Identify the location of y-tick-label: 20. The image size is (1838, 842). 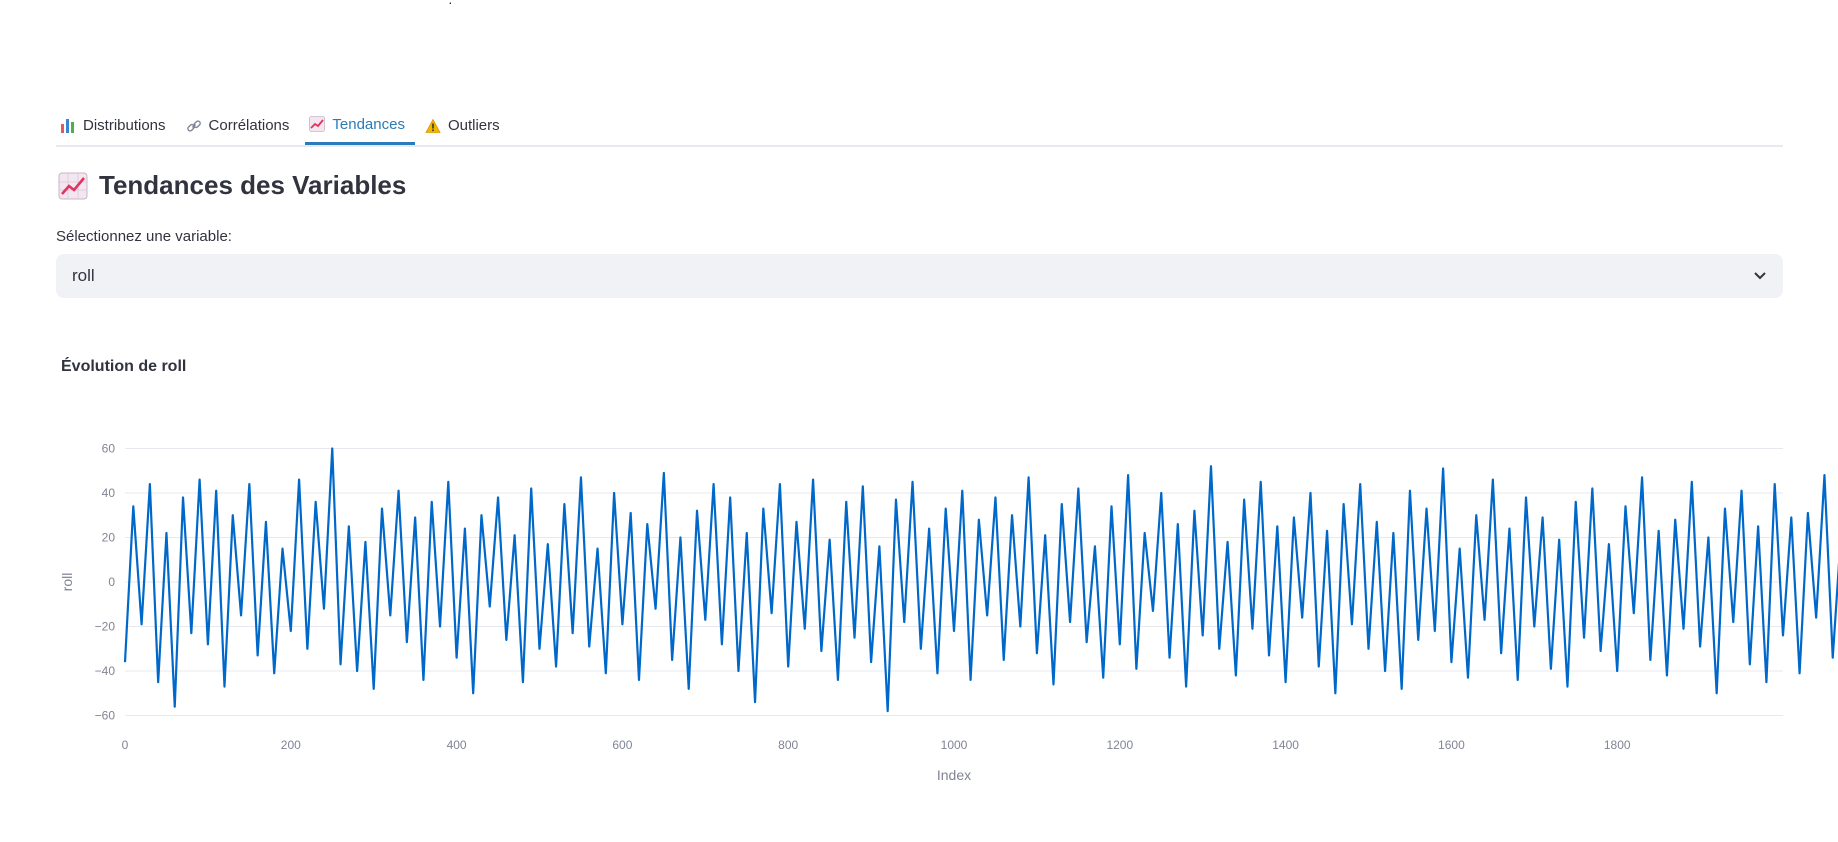
(109, 537).